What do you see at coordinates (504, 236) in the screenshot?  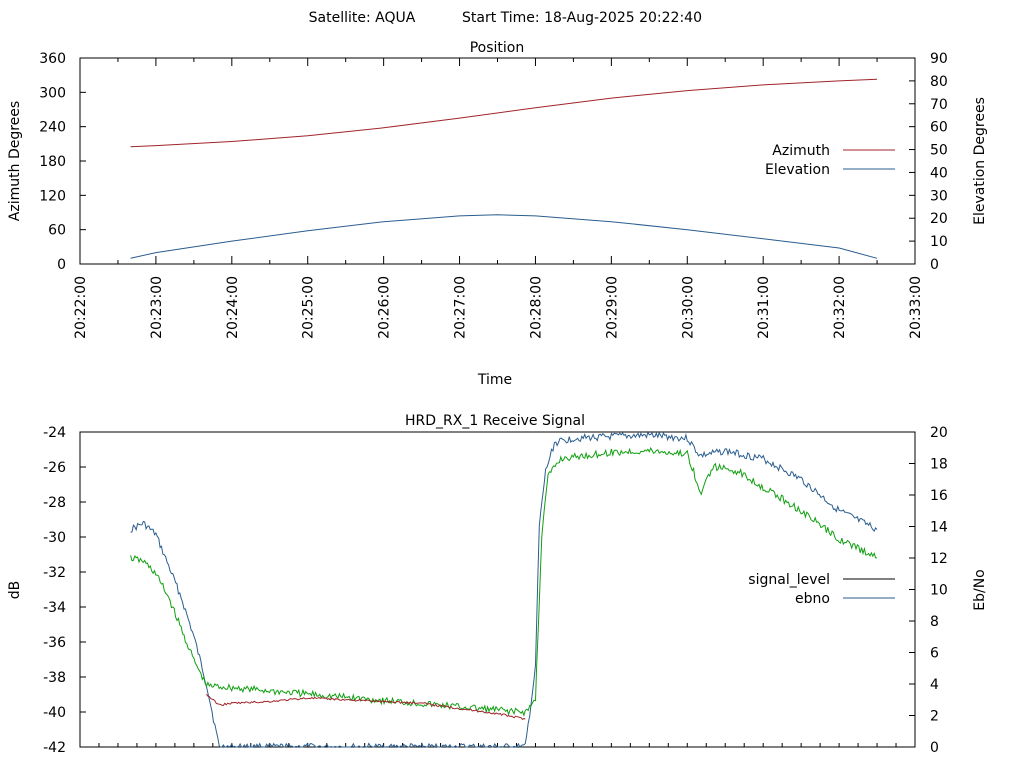 I see `series-line-Elevation` at bounding box center [504, 236].